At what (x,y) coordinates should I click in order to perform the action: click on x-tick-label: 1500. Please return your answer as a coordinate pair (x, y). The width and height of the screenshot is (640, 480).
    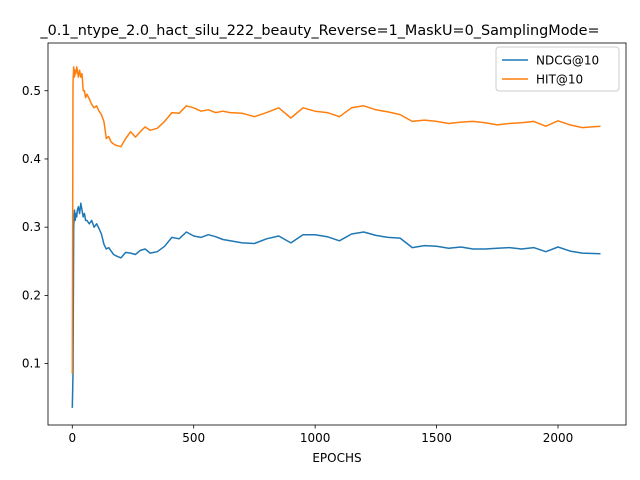
    Looking at the image, I should click on (436, 438).